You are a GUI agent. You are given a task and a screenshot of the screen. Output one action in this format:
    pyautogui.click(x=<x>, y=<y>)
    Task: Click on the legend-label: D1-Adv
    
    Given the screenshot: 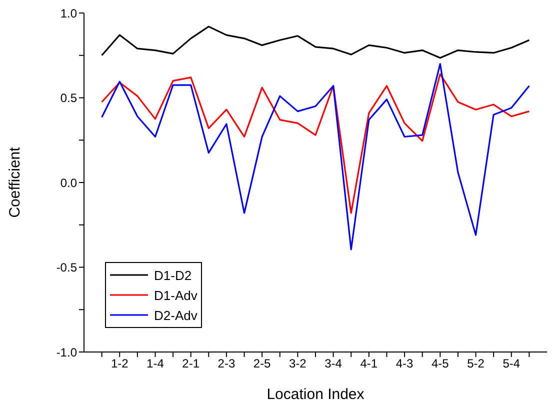 What is the action you would take?
    pyautogui.click(x=176, y=295)
    